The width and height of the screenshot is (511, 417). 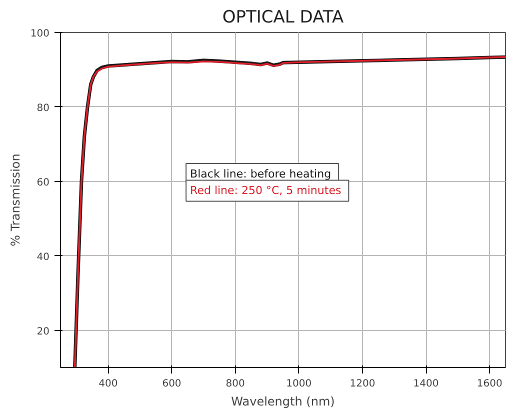 What do you see at coordinates (299, 384) in the screenshot?
I see `x-tick-label: 1000` at bounding box center [299, 384].